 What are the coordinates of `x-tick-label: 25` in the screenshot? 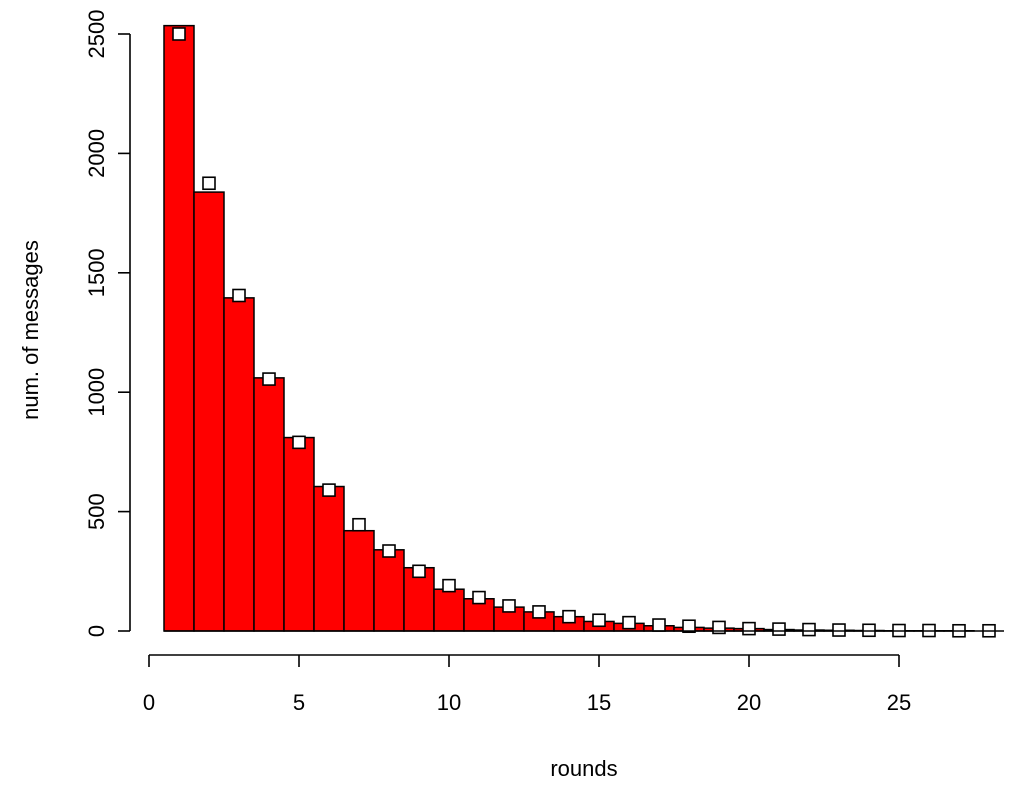 It's located at (899, 702).